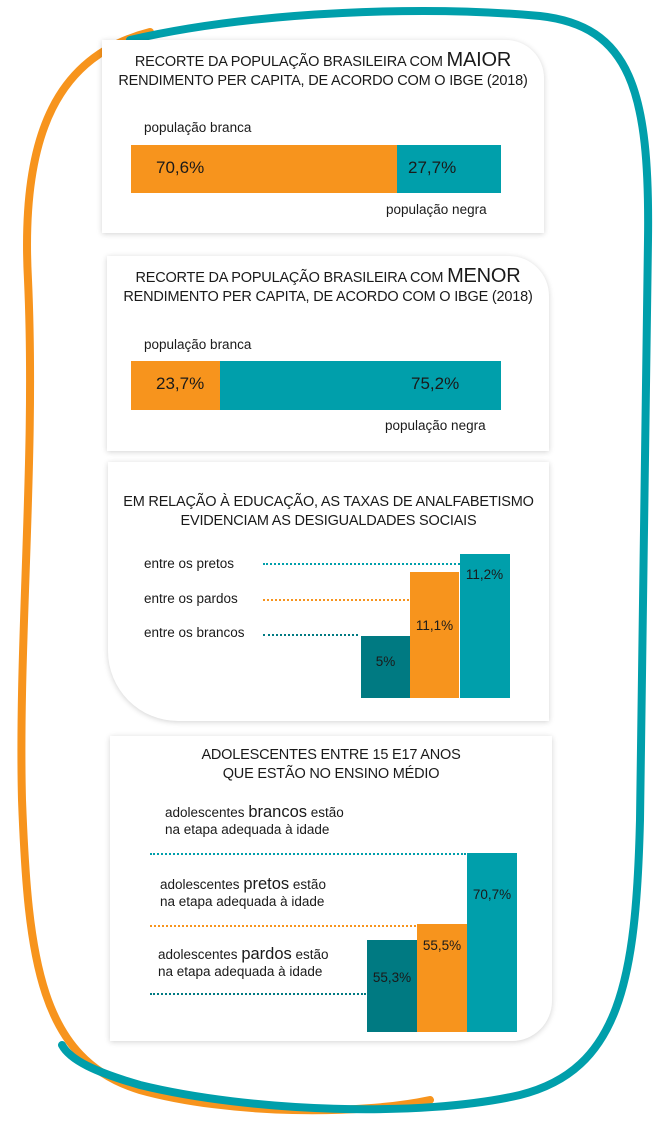  I want to click on title-line1: ADOLESCENTES ENTRE 15 E17 ANOS, so click(331, 755).